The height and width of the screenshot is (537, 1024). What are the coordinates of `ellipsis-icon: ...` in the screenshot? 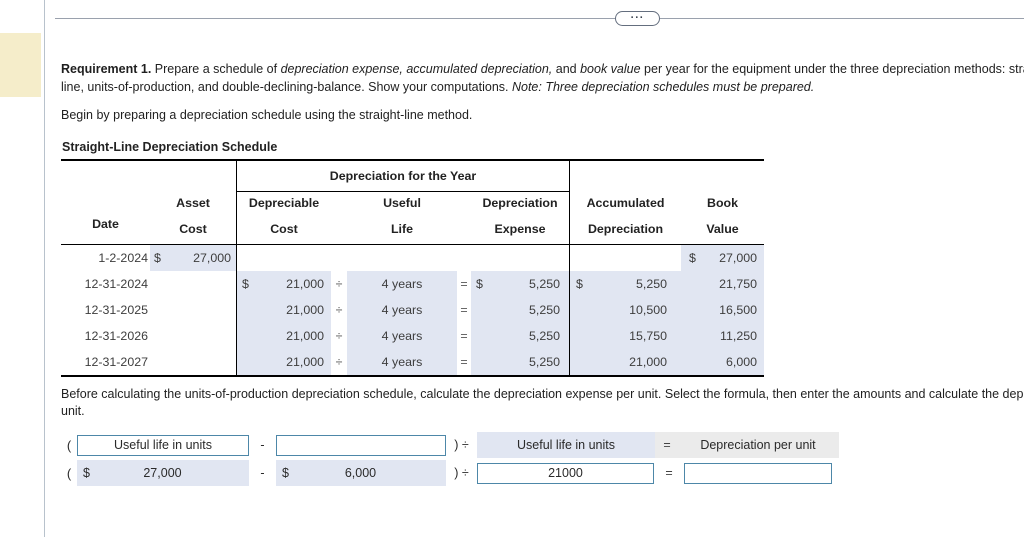 It's located at (637, 15).